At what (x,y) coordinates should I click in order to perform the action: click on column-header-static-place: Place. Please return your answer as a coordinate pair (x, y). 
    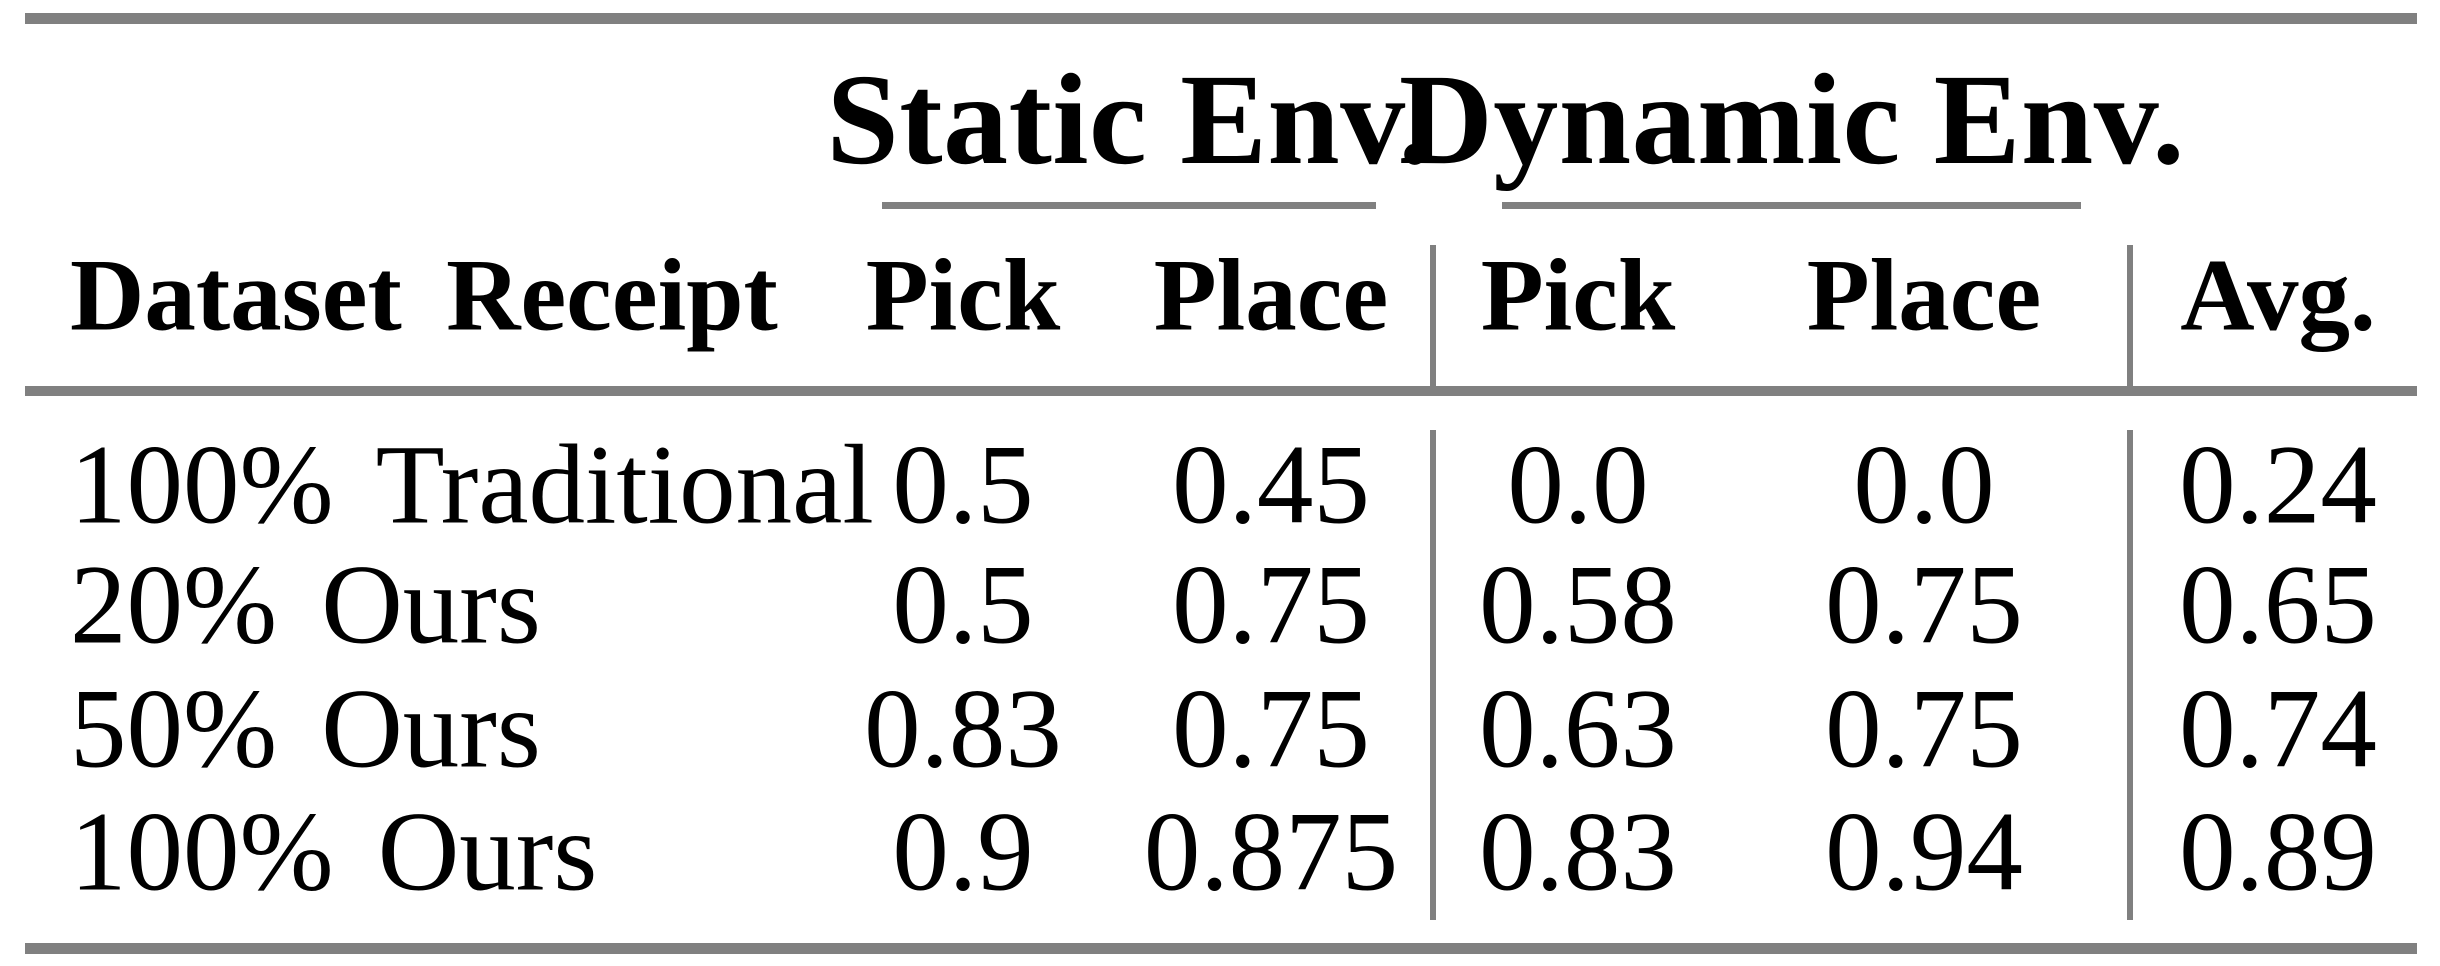
    Looking at the image, I should click on (1271, 295).